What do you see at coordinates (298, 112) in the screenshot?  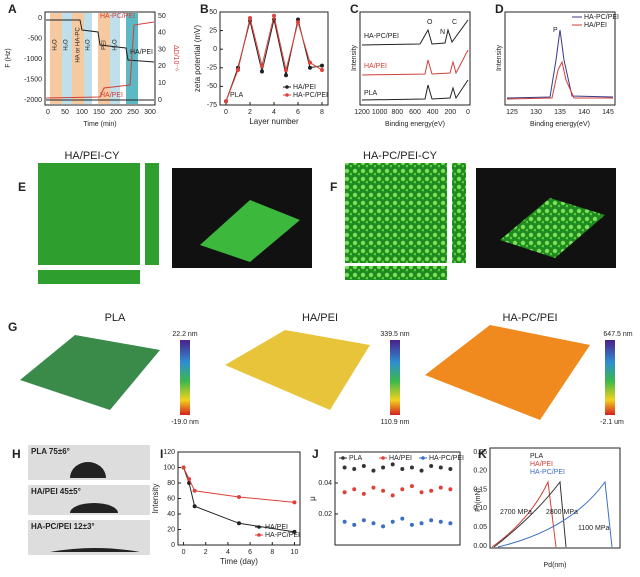 I see `x-tick-label: 6` at bounding box center [298, 112].